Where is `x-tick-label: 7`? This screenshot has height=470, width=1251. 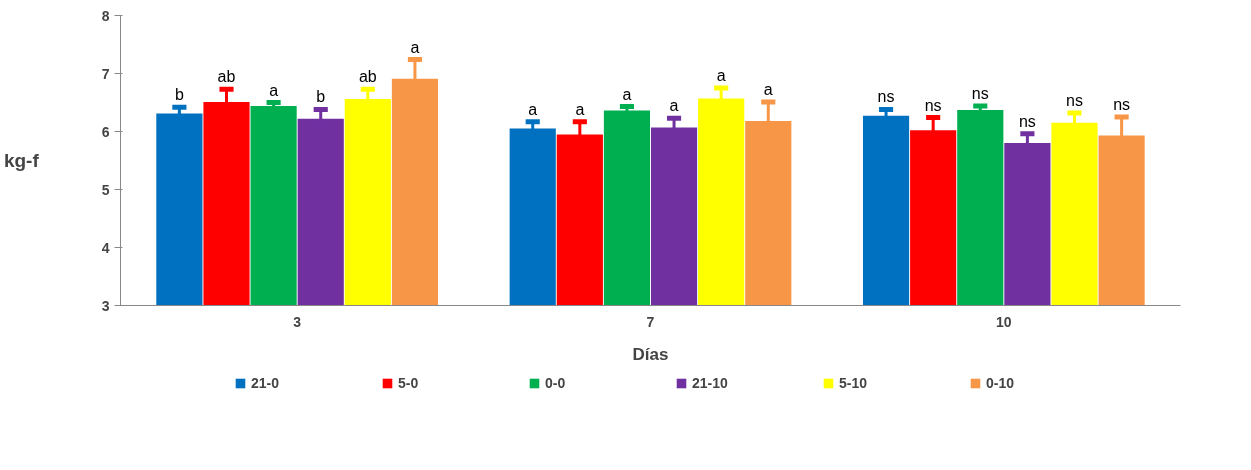 x-tick-label: 7 is located at coordinates (650, 321).